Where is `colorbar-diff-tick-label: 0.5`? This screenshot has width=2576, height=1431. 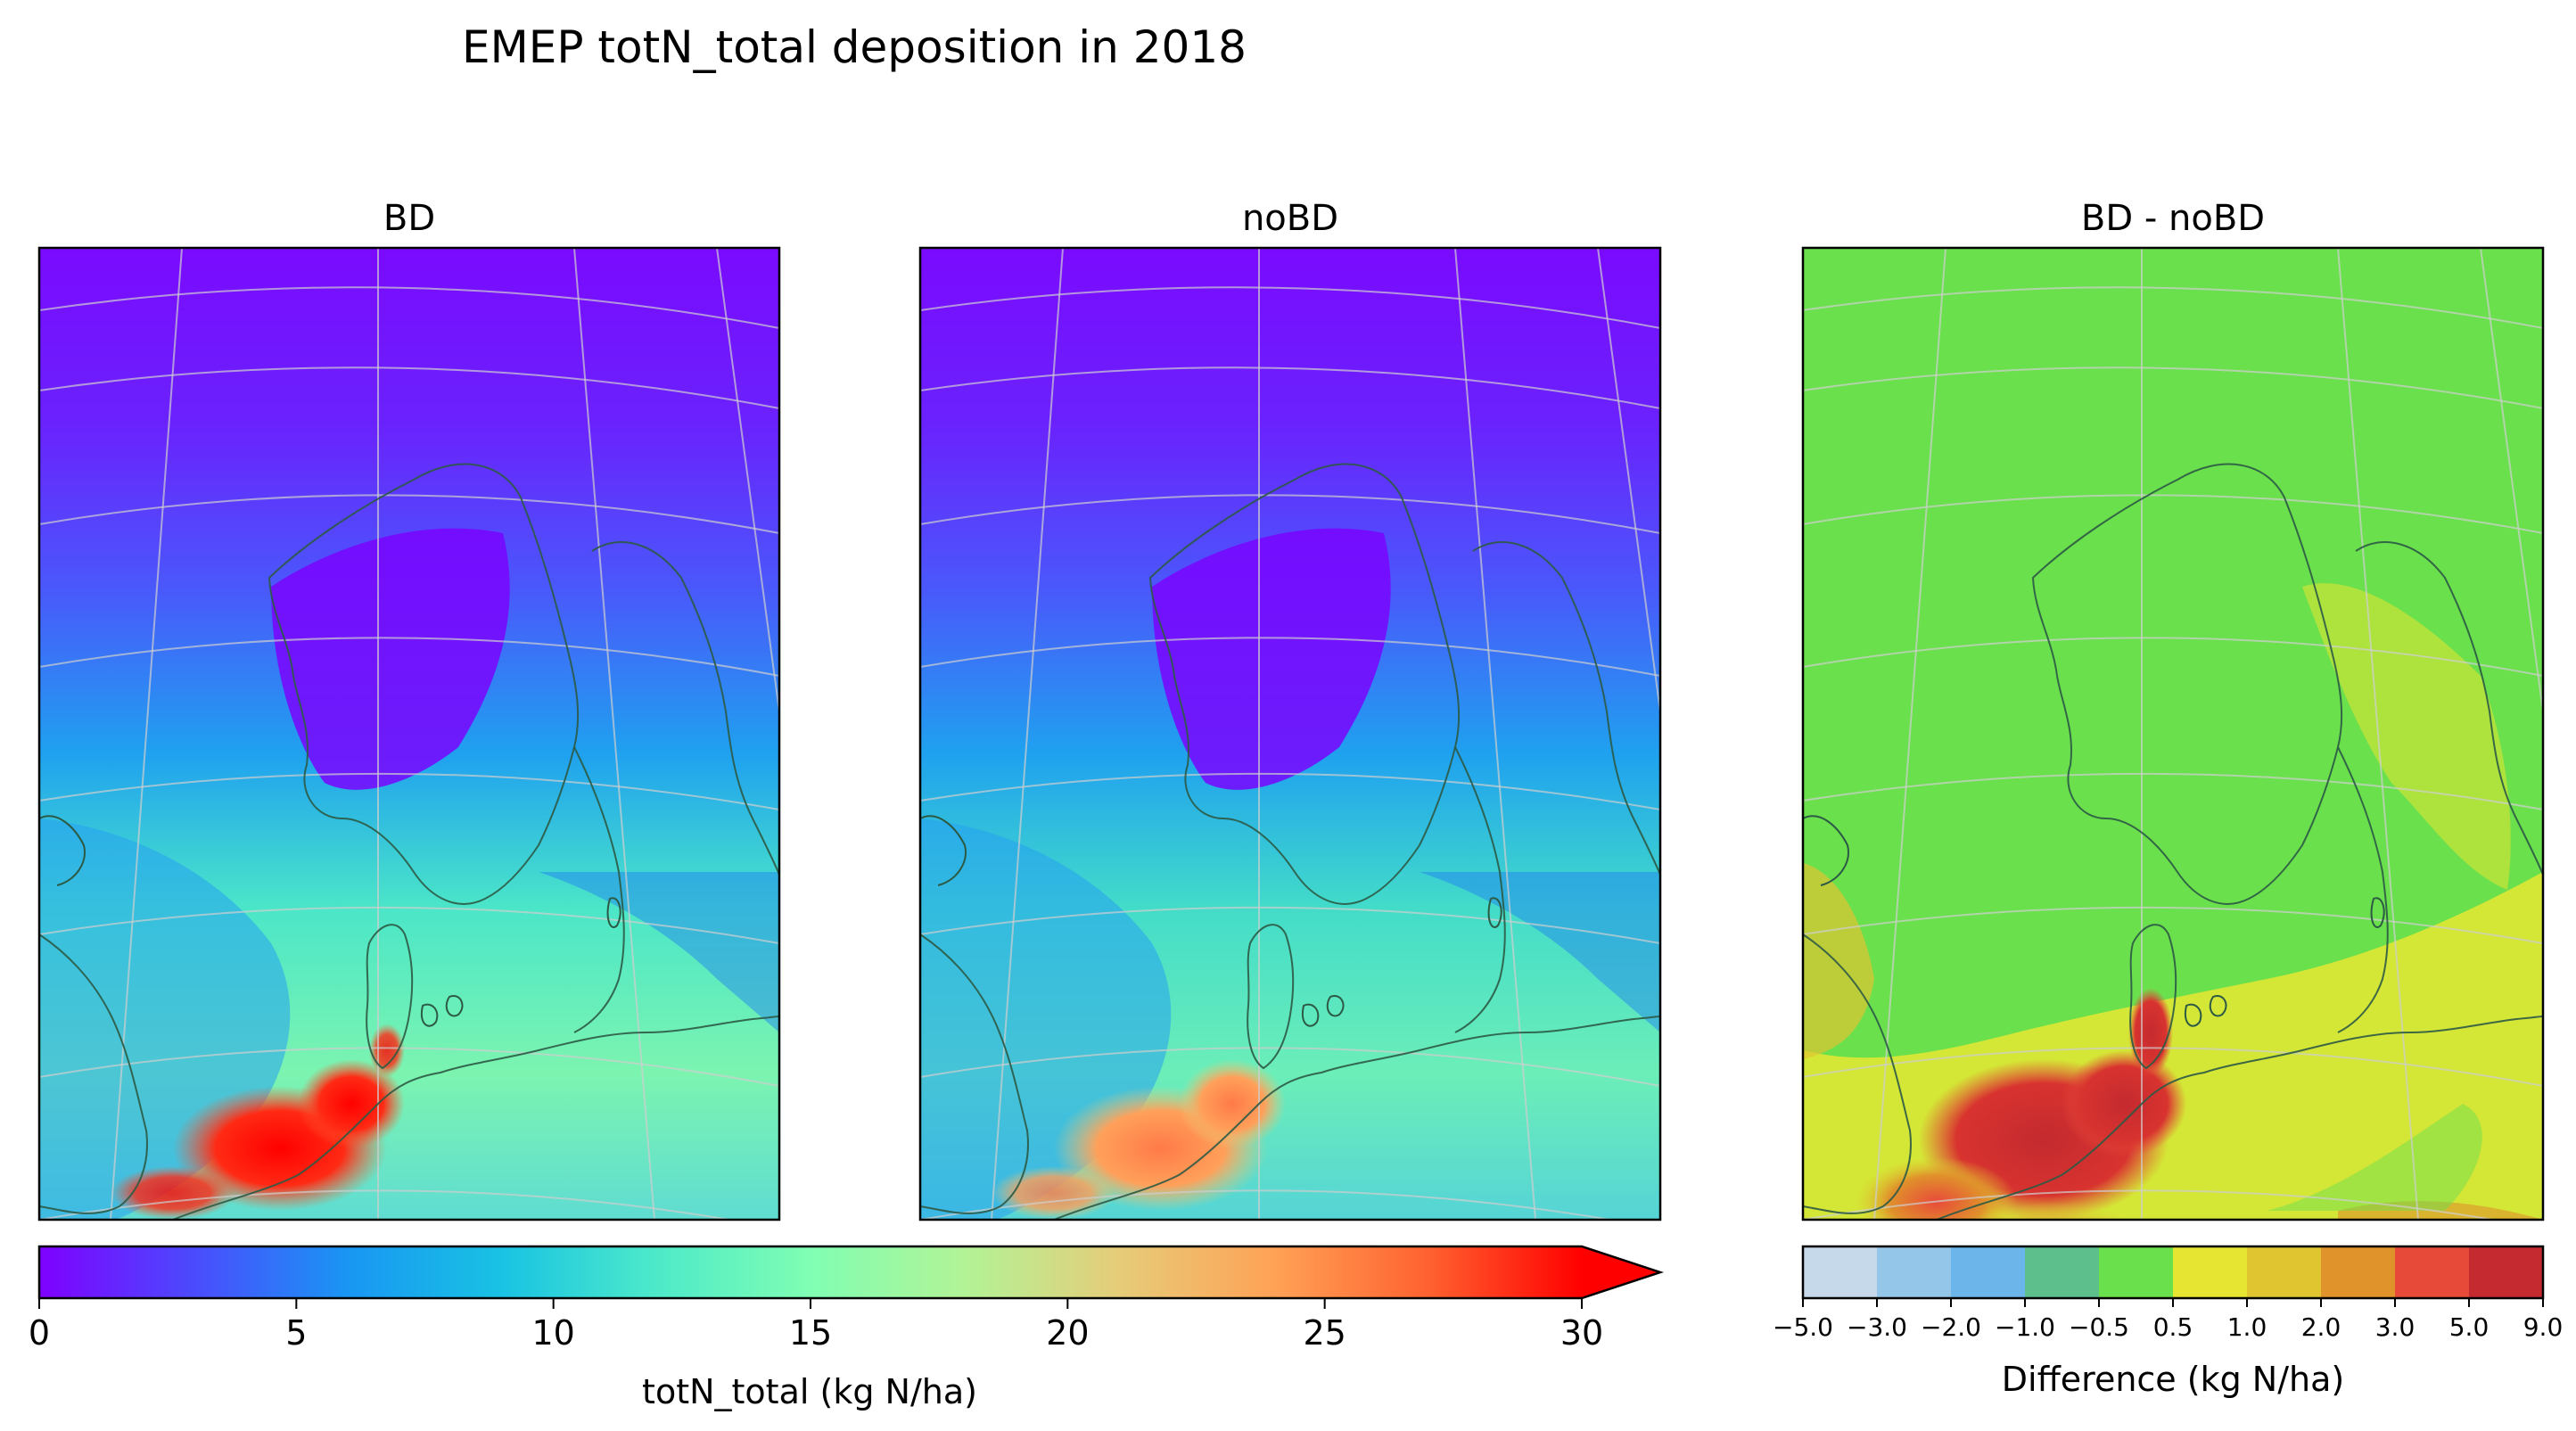 colorbar-diff-tick-label: 0.5 is located at coordinates (2173, 1327).